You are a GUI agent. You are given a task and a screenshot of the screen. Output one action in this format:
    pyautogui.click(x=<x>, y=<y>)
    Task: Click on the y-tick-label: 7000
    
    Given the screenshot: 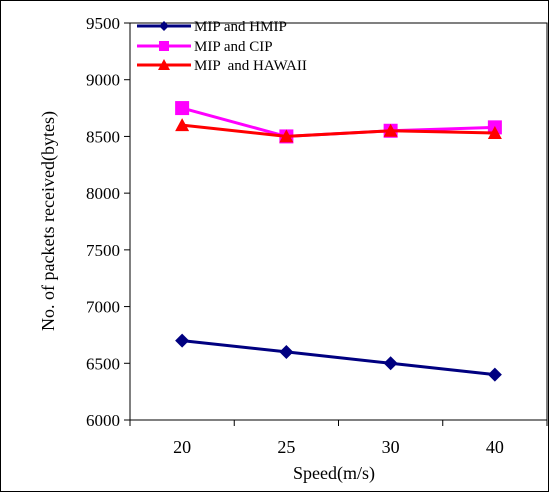 What is the action you would take?
    pyautogui.click(x=103, y=307)
    